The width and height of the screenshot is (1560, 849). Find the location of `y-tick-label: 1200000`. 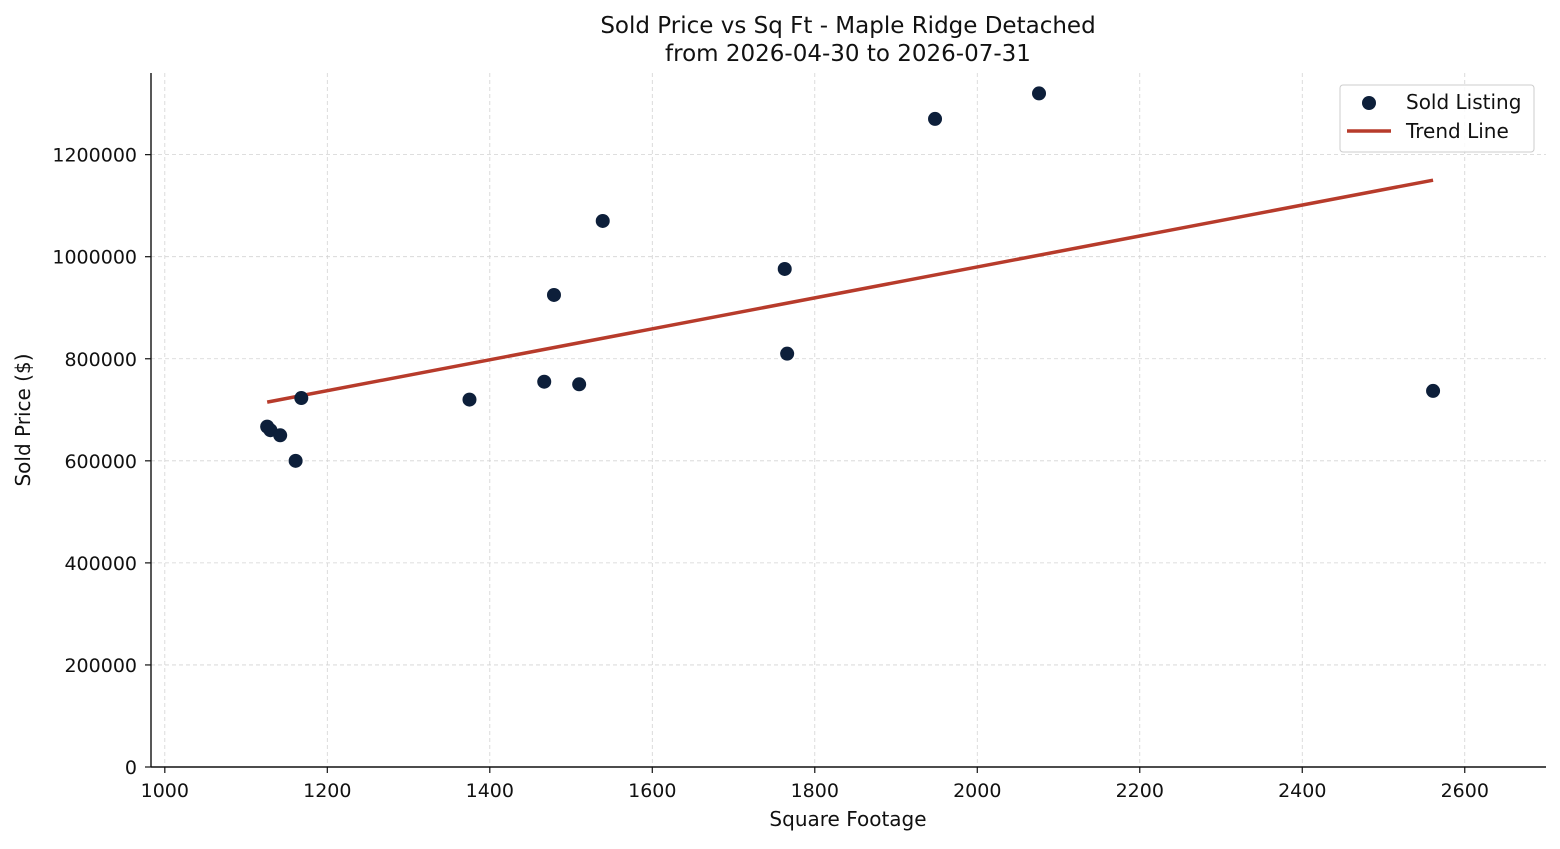

y-tick-label: 1200000 is located at coordinates (94, 156).